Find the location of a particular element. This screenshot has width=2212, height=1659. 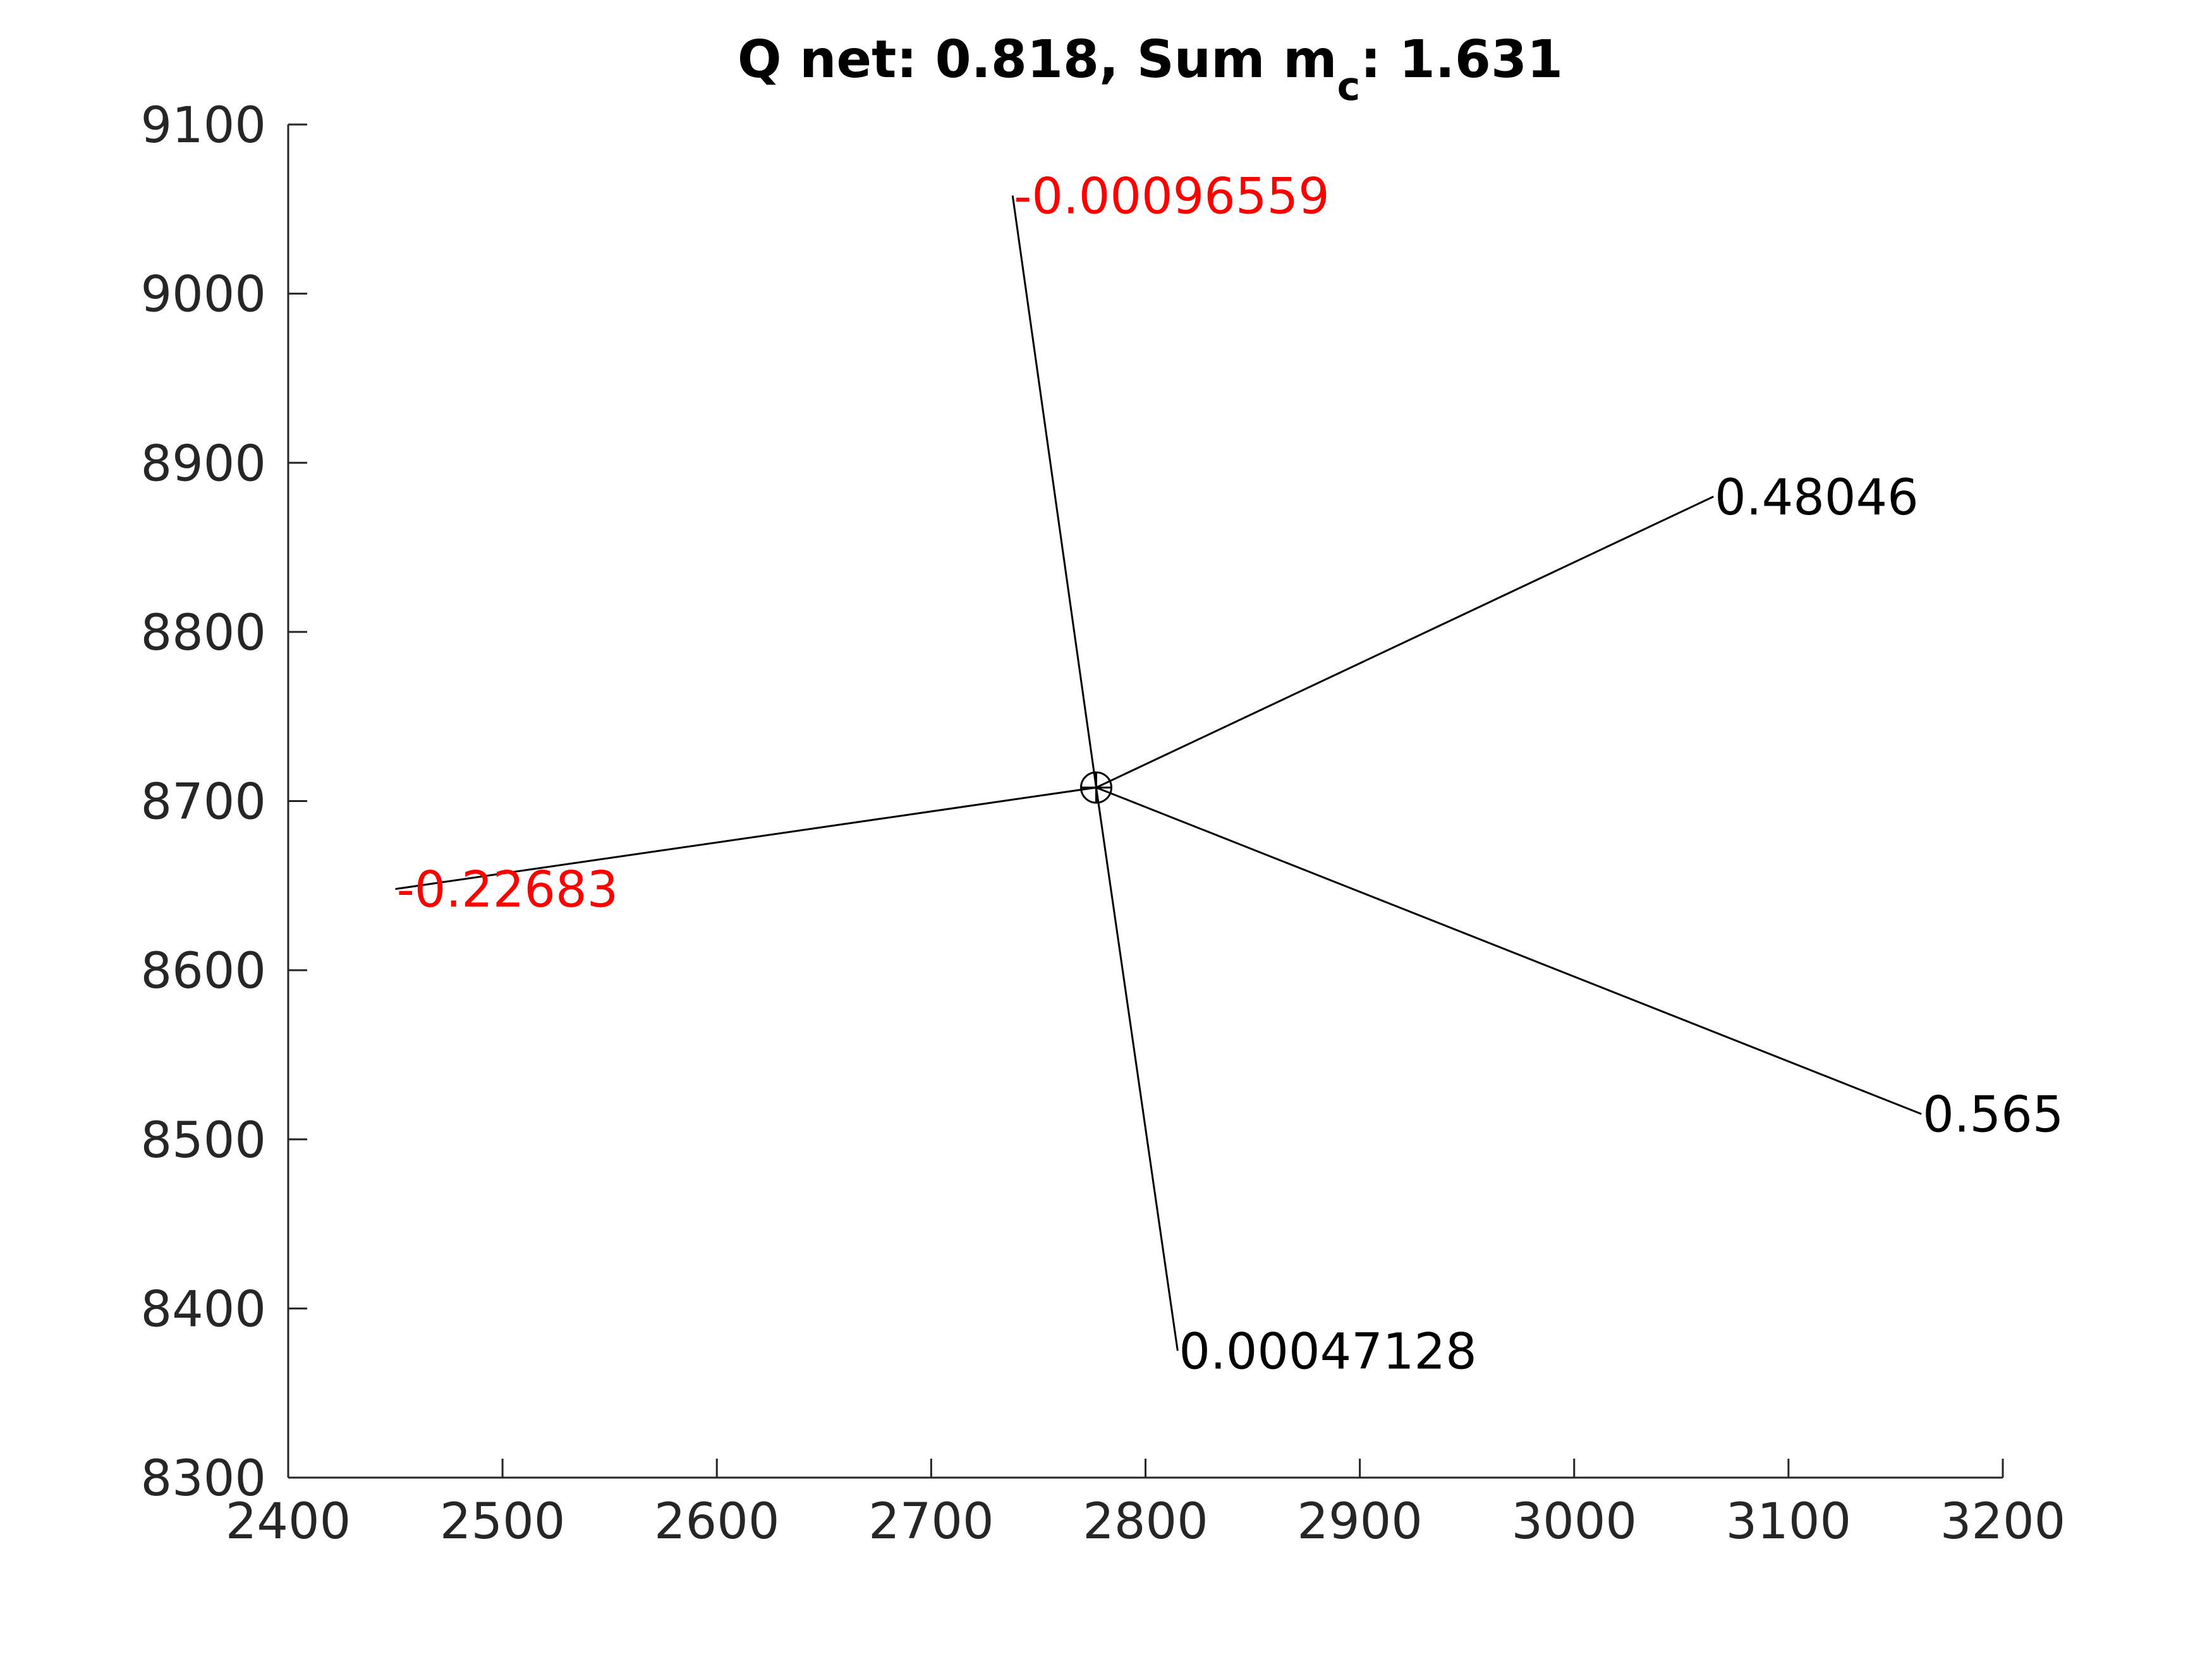

x-tick-label: 3100 is located at coordinates (1789, 1521).